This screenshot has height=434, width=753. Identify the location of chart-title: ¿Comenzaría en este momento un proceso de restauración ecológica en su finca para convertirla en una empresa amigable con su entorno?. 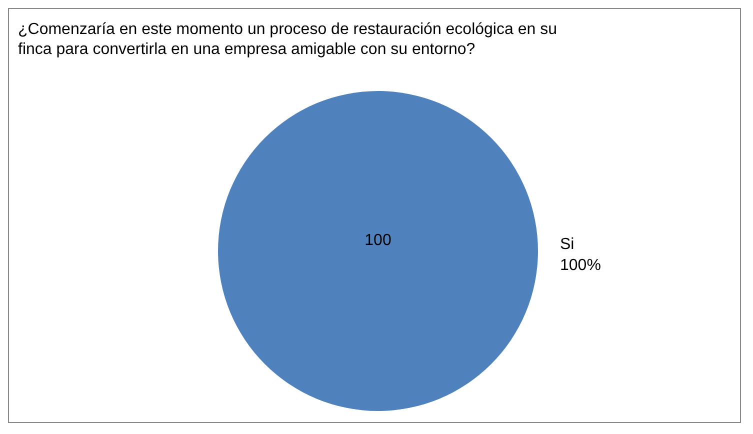
(287, 39).